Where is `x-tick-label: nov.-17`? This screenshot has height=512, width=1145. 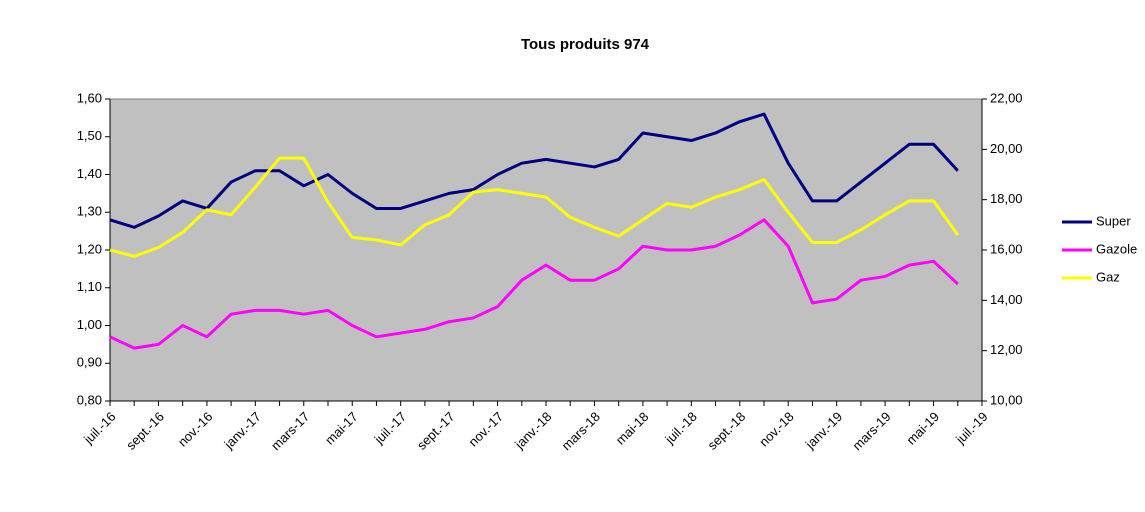 x-tick-label: nov.-17 is located at coordinates (486, 429).